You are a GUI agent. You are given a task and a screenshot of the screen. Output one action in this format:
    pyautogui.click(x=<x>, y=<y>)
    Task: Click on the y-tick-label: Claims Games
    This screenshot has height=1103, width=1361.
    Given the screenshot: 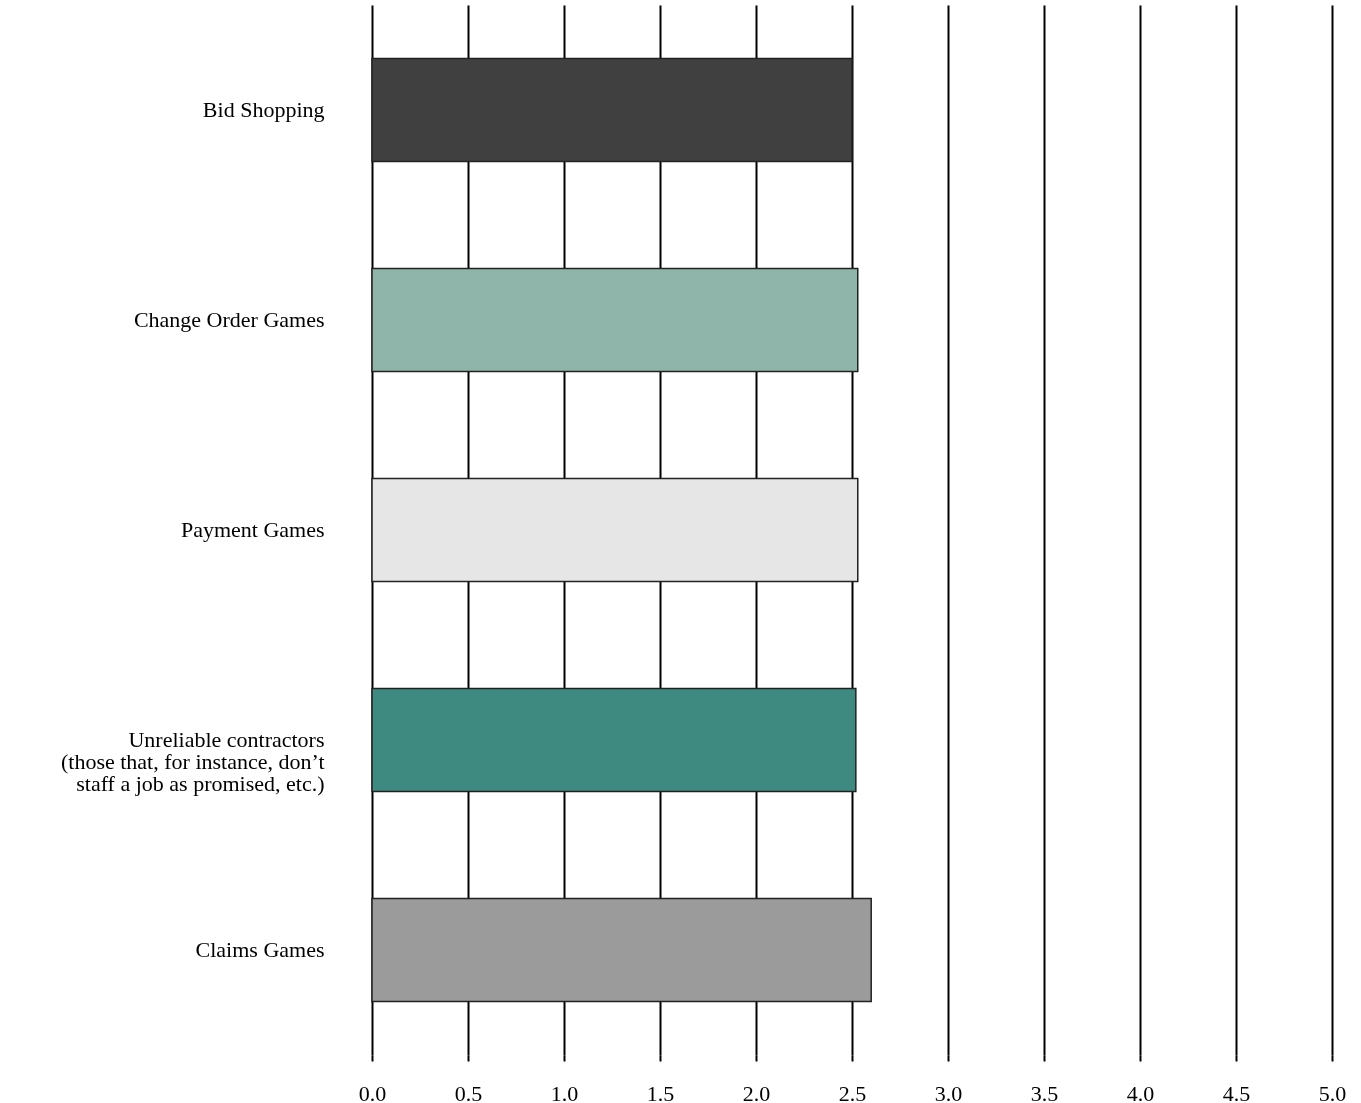 What is the action you would take?
    pyautogui.click(x=260, y=949)
    